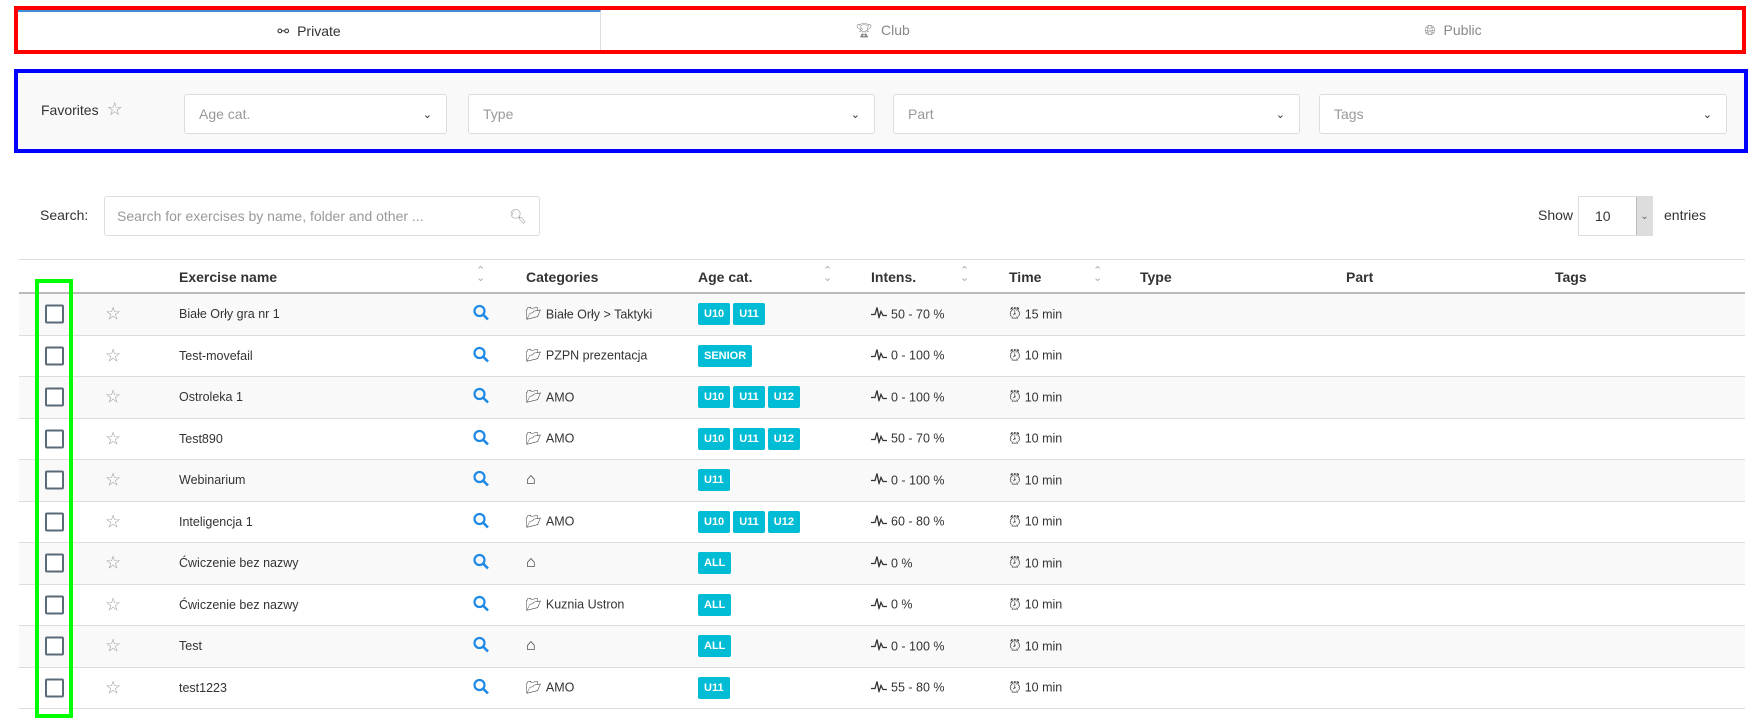 This screenshot has height=727, width=1758. Describe the element at coordinates (228, 277) in the screenshot. I see `col-exercise-name: Exercise name` at that location.